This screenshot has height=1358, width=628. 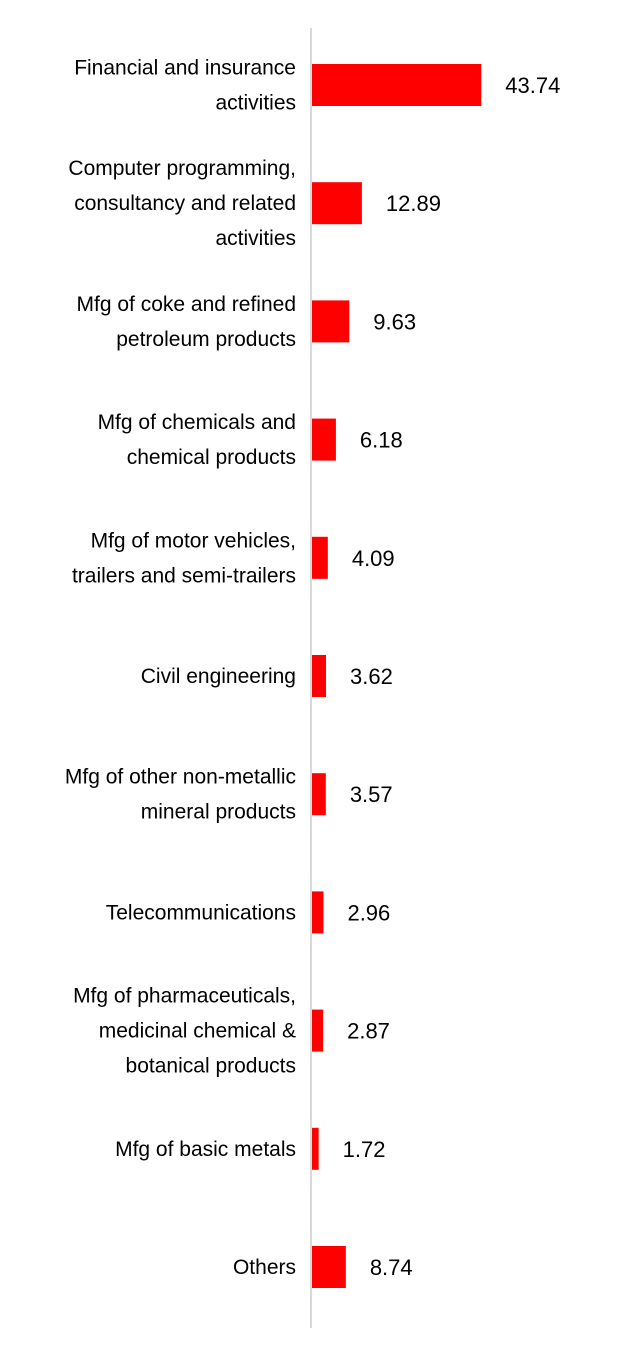 I want to click on category-label: chemical products, so click(x=211, y=457).